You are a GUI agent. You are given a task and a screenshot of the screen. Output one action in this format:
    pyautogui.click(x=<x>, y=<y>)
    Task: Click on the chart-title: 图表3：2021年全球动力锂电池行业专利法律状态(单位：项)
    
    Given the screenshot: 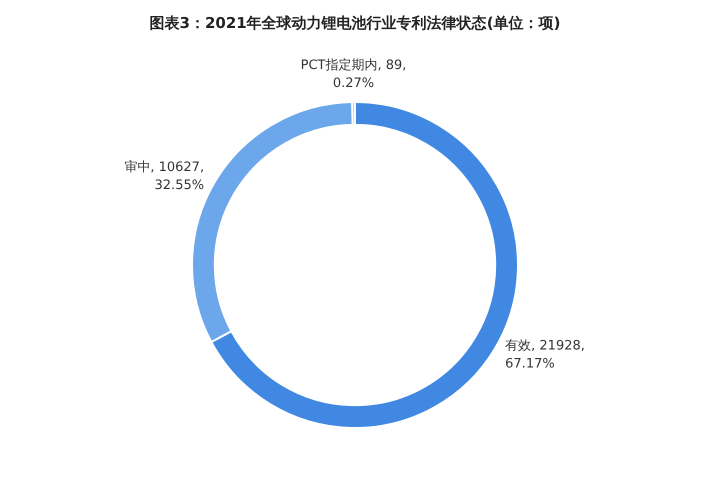 What is the action you would take?
    pyautogui.click(x=355, y=23)
    